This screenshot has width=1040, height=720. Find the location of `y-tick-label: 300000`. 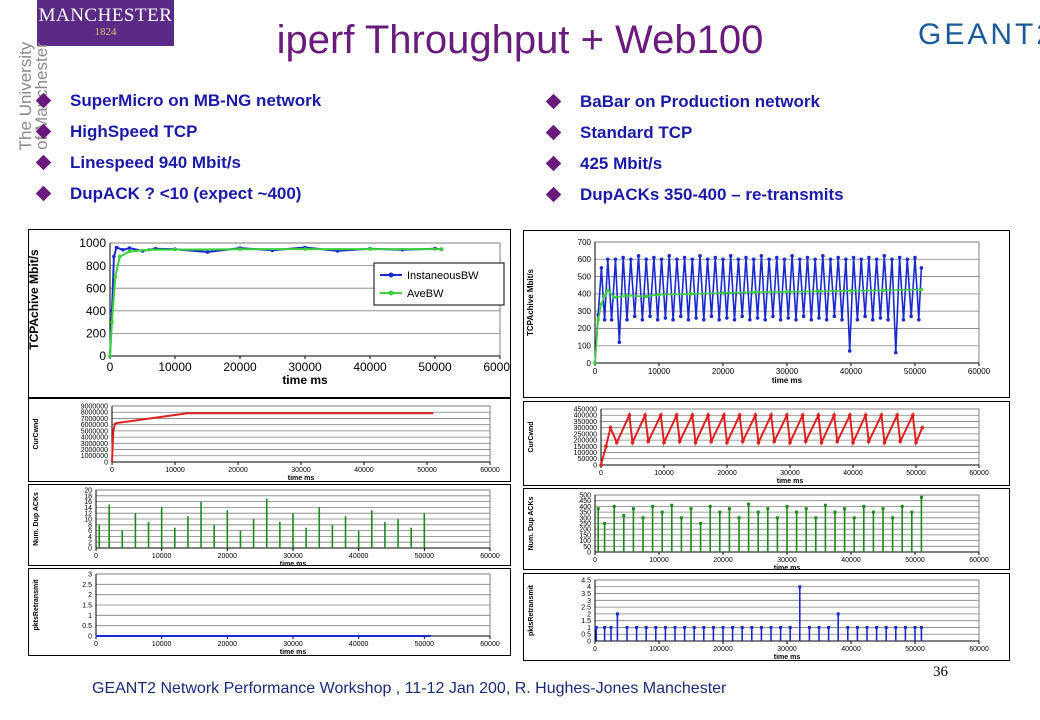

y-tick-label: 300000 is located at coordinates (585, 428).